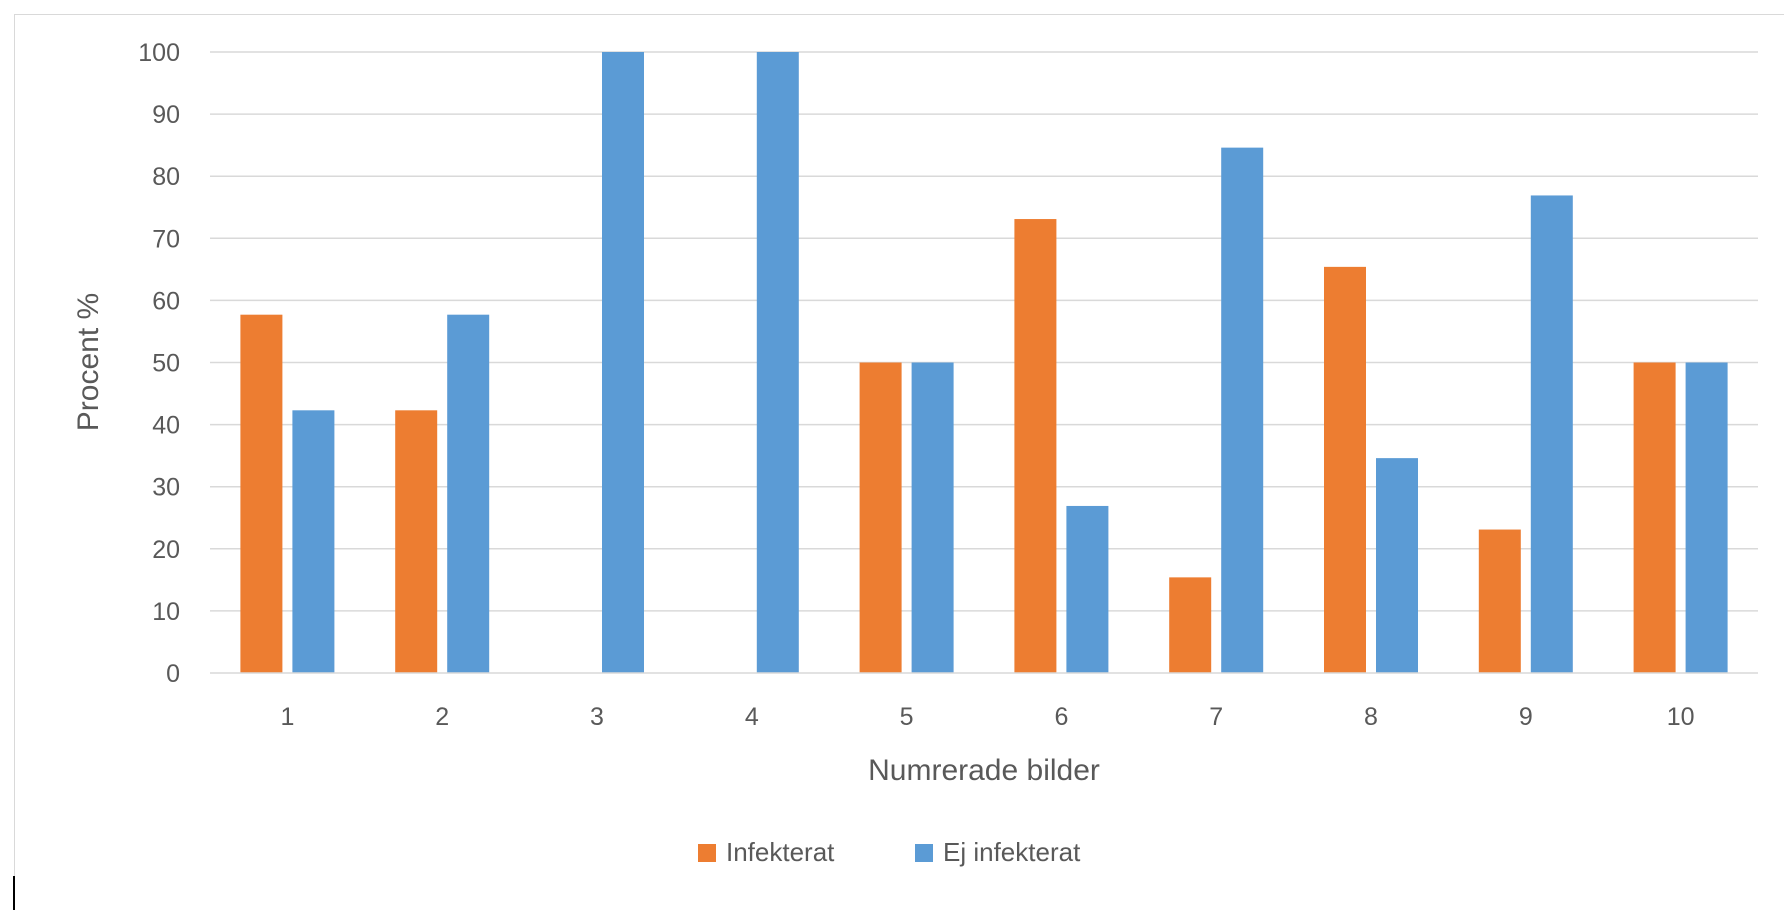 This screenshot has width=1784, height=910. I want to click on x-tick-label: 3, so click(597, 717).